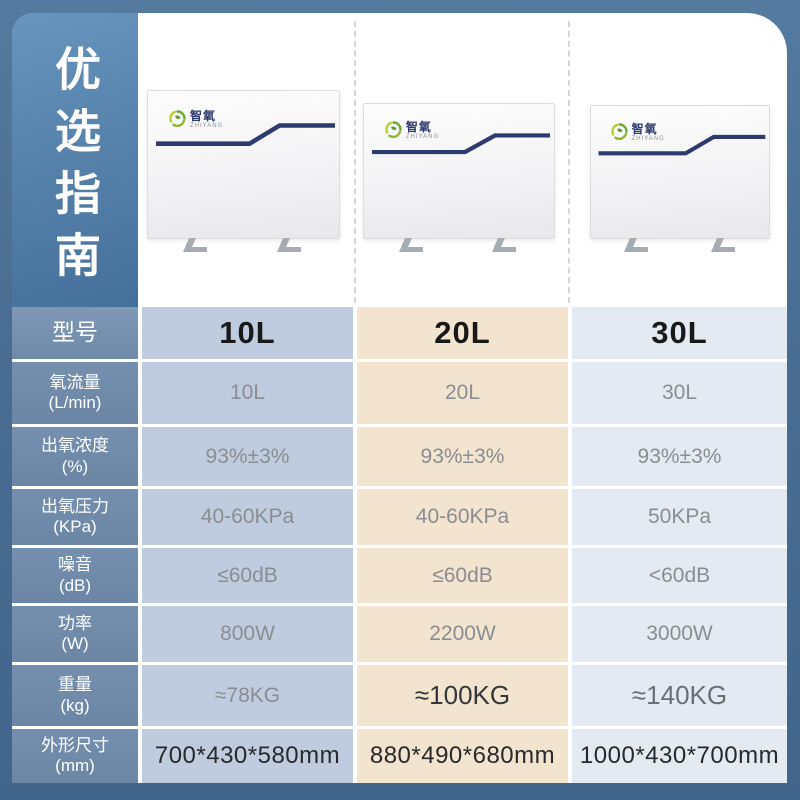  What do you see at coordinates (462, 333) in the screenshot?
I see `table-cell-model-20l: 20L` at bounding box center [462, 333].